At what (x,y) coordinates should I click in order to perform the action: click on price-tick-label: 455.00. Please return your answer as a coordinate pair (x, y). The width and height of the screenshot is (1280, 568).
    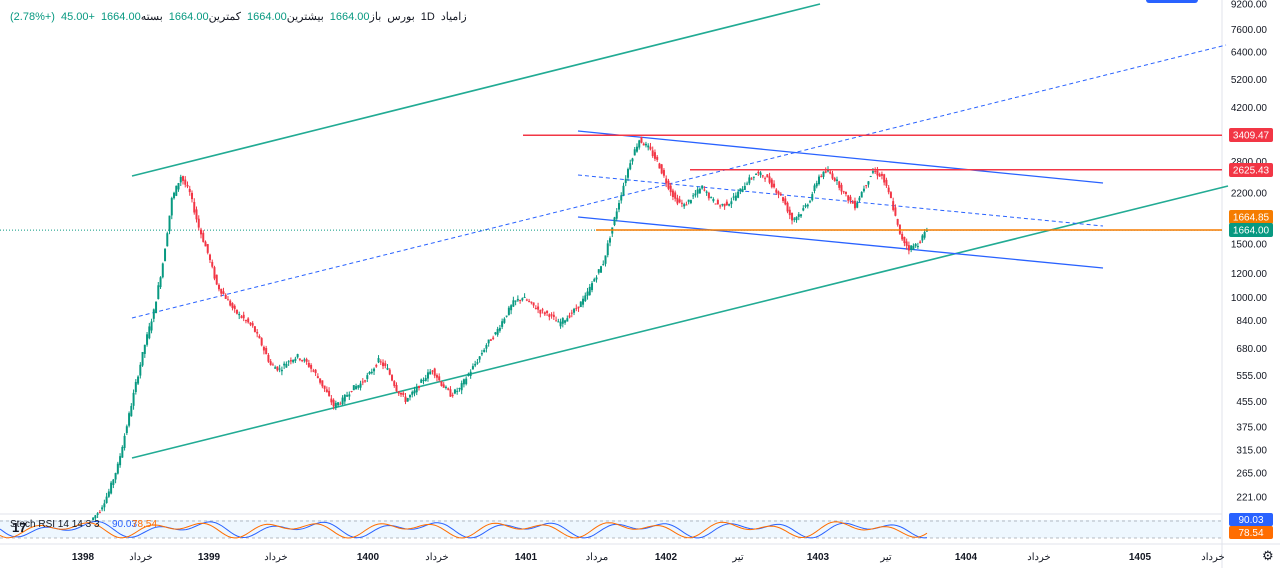
    Looking at the image, I should click on (1251, 402).